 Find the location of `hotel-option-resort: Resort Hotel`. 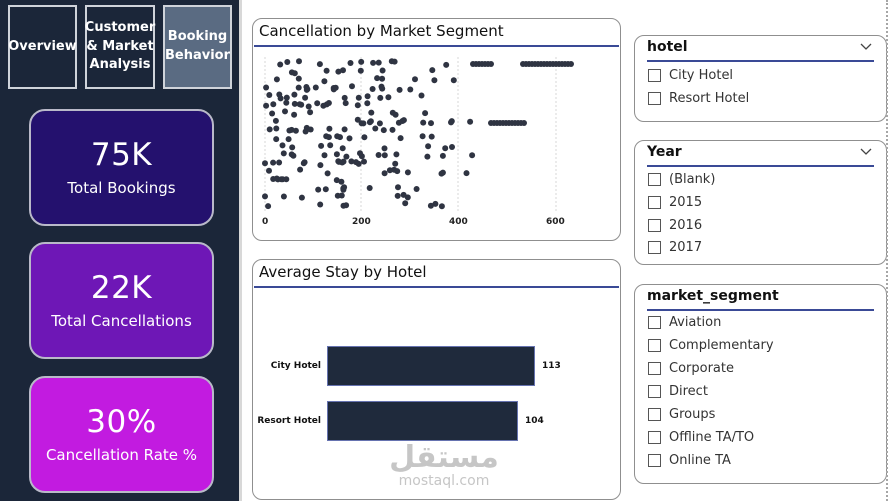

hotel-option-resort: Resort Hotel is located at coordinates (698, 98).